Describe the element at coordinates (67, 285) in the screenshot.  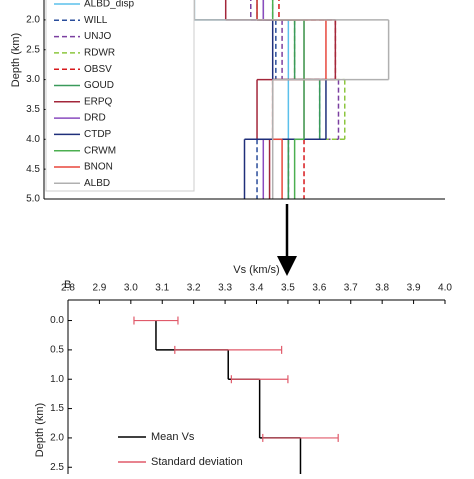
I see `panel-label: B` at that location.